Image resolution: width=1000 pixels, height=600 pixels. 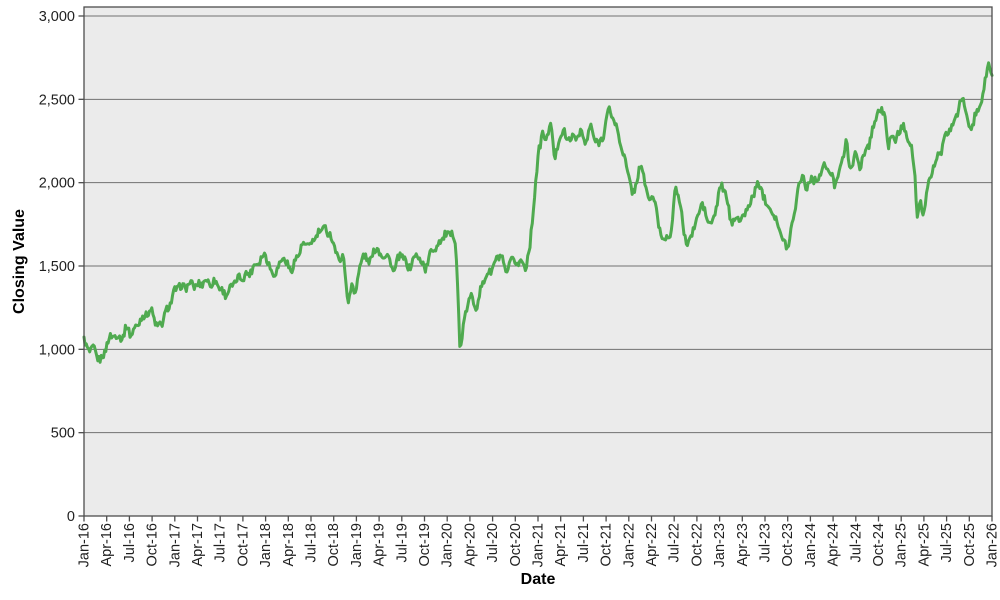 What do you see at coordinates (107, 545) in the screenshot?
I see `x-tick-label: Apr-16` at bounding box center [107, 545].